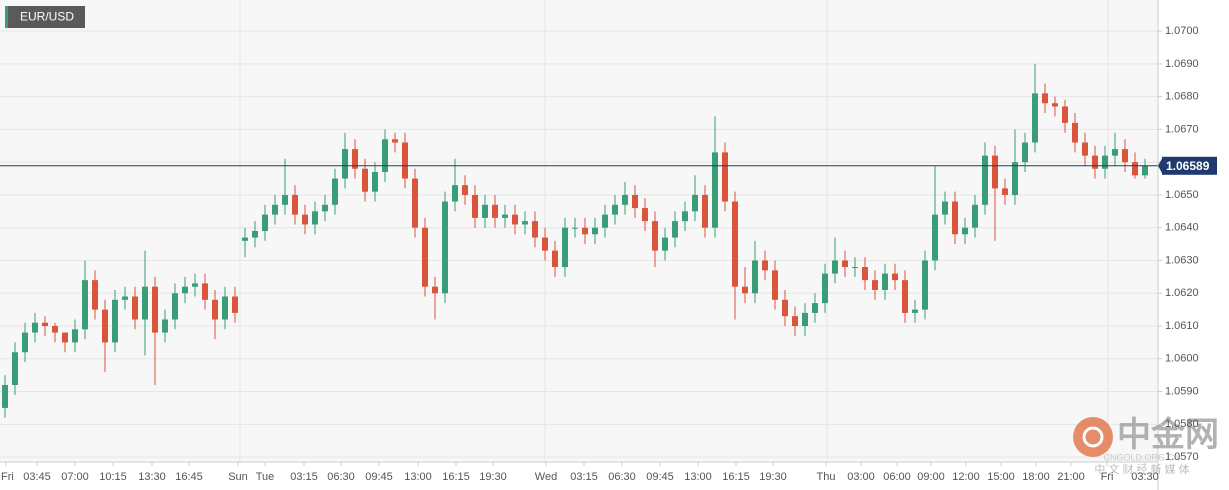  Describe the element at coordinates (1182, 293) in the screenshot. I see `y-tick-label: 1.0620` at that location.